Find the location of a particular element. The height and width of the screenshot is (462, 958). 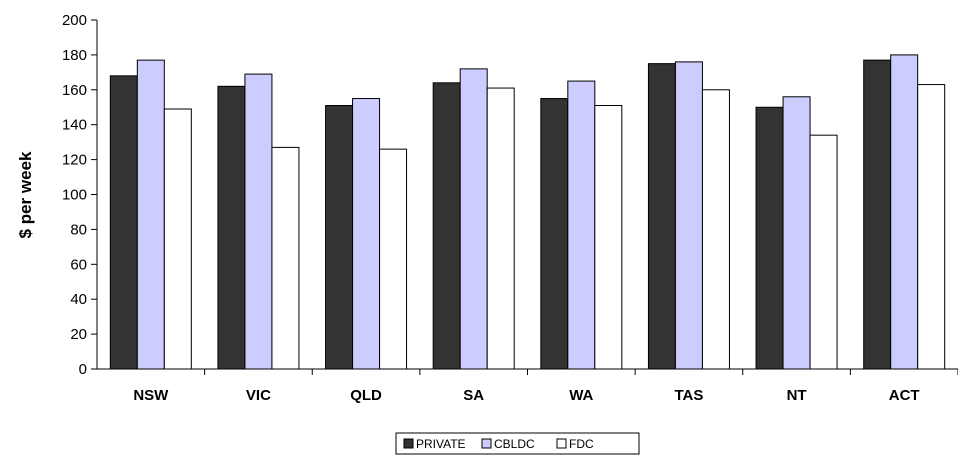

x-category-label: WA is located at coordinates (581, 395).